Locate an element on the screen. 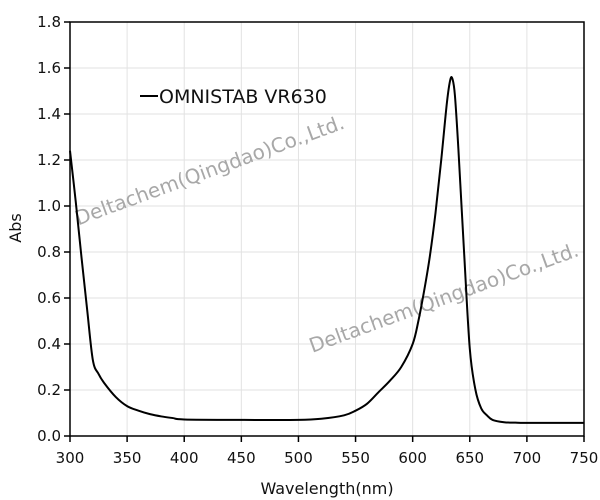 The height and width of the screenshot is (500, 600). y-tick-label: 1.8 is located at coordinates (49, 22).